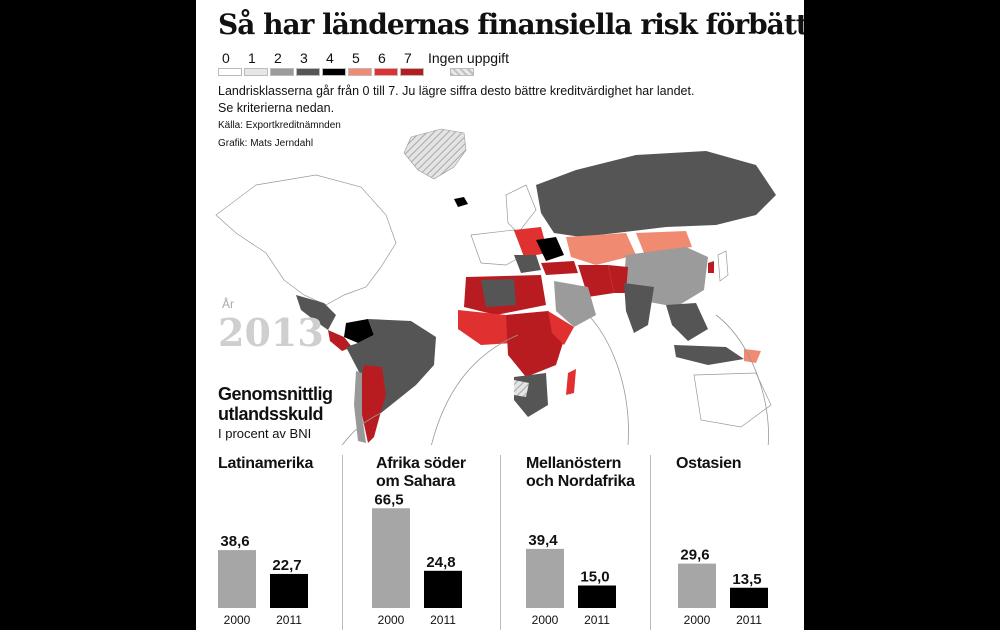 The image size is (1000, 630). What do you see at coordinates (359, 331) in the screenshot?
I see `colombia-shape` at bounding box center [359, 331].